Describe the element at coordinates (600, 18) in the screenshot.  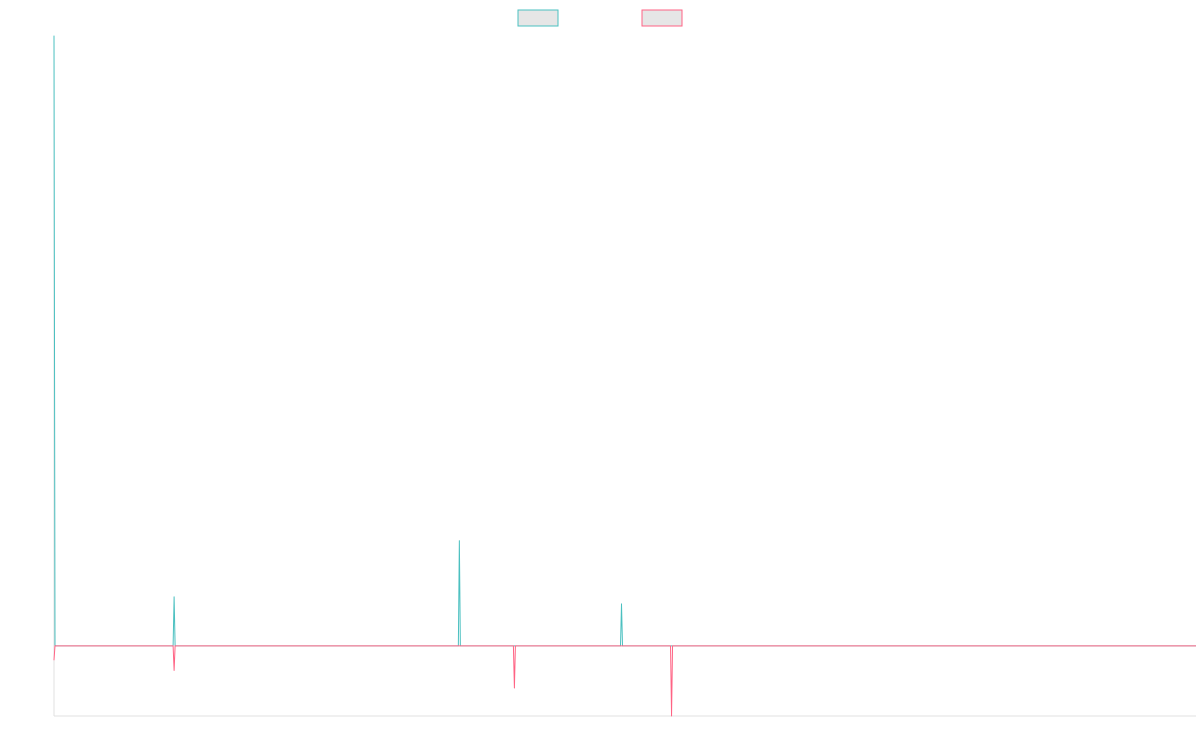
I see `chart-legend` at that location.